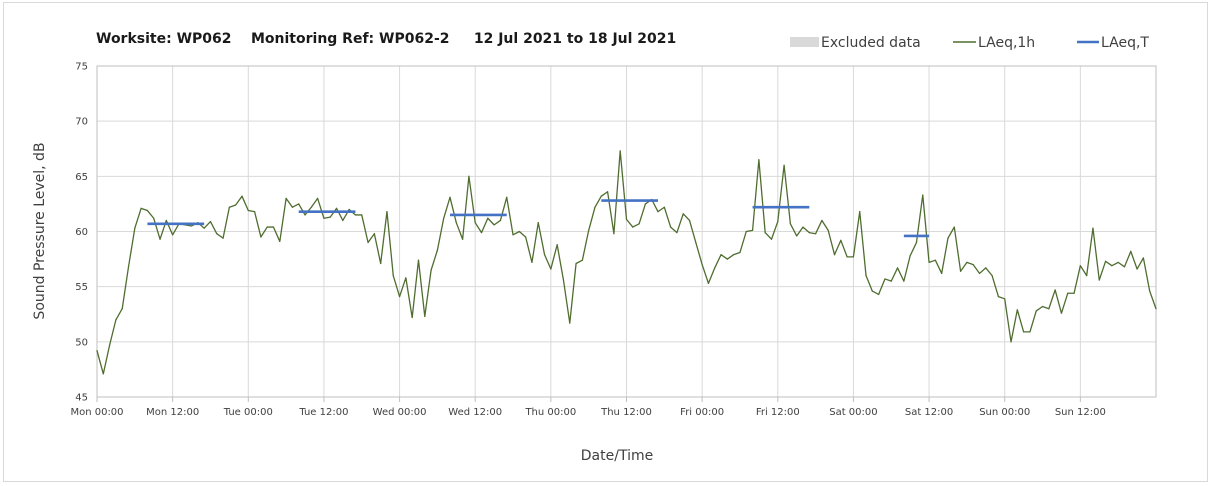  Describe the element at coordinates (81, 232) in the screenshot. I see `y-tick-label: 60` at that location.